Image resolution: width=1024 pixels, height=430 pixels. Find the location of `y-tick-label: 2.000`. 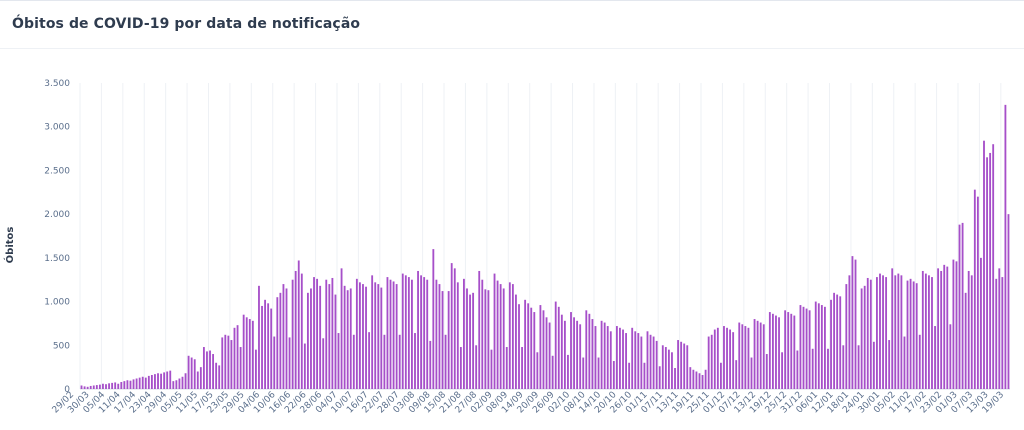

y-tick-label: 2.000 is located at coordinates (57, 215).